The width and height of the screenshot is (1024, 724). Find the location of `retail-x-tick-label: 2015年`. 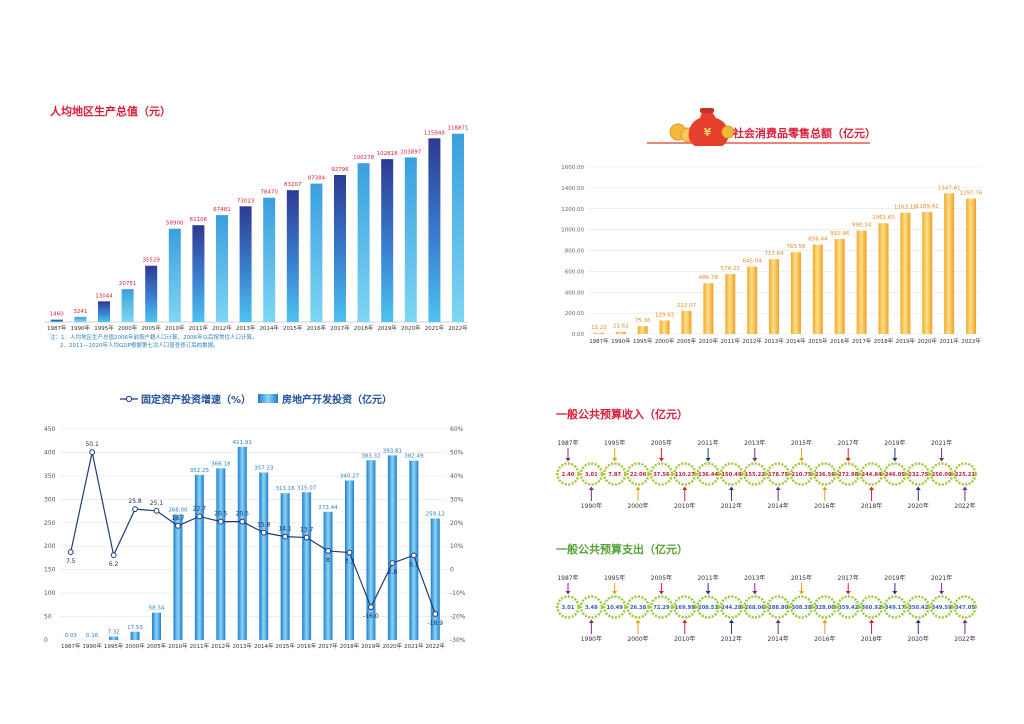

retail-x-tick-label: 2015年 is located at coordinates (818, 341).